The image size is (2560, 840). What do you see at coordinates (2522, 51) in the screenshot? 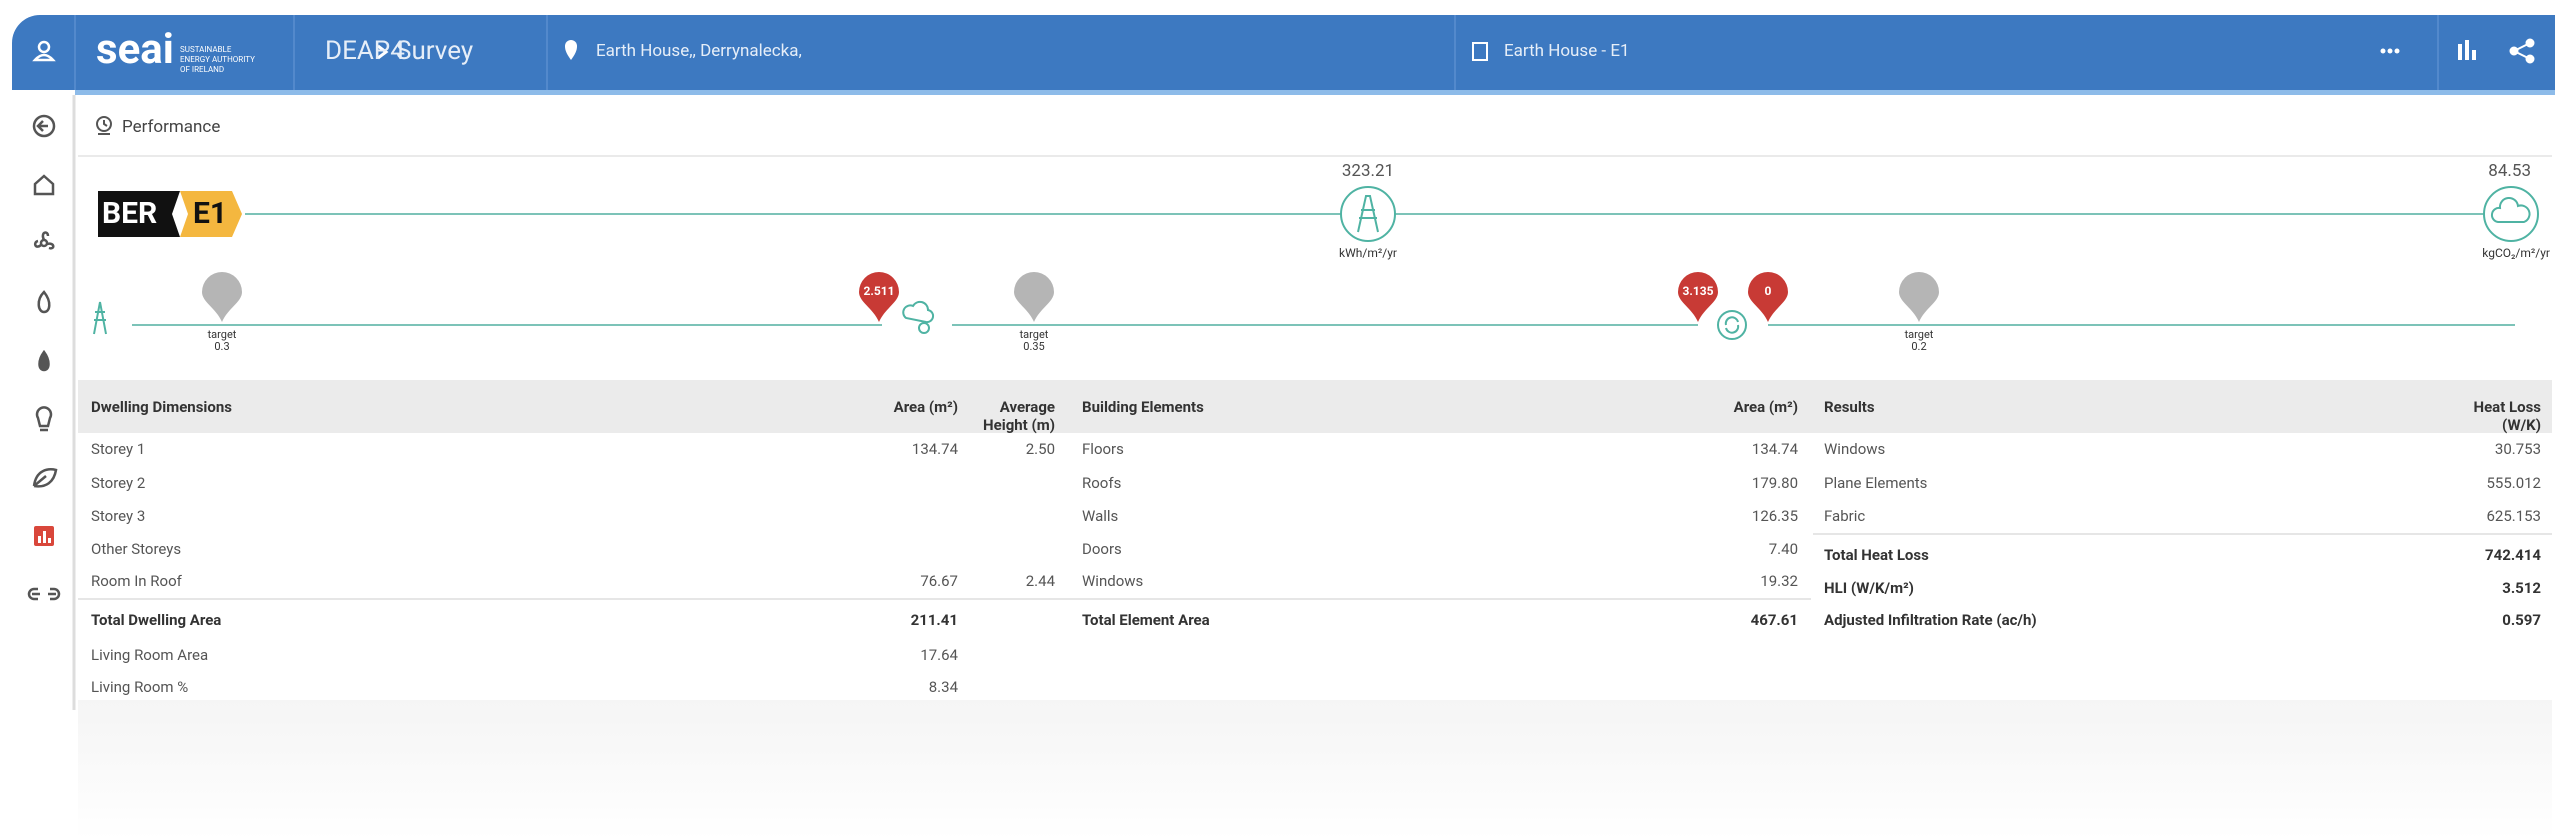
I see `share-icon` at bounding box center [2522, 51].